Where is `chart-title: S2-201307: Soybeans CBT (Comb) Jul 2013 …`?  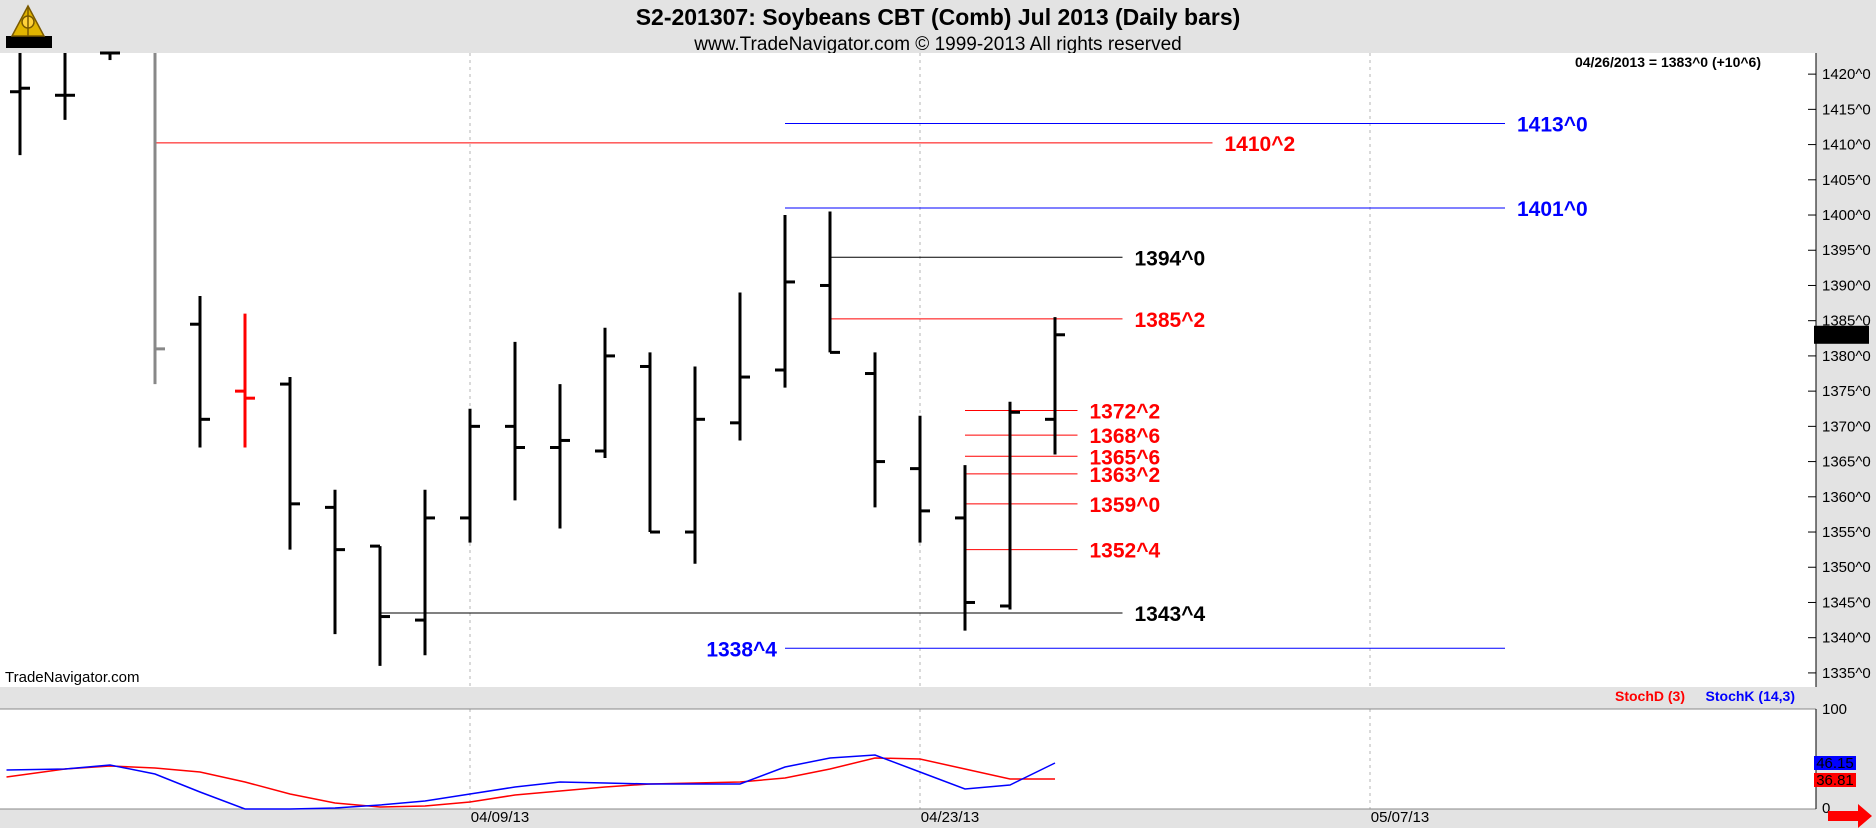 chart-title: S2-201307: Soybeans CBT (Comb) Jul 2013 … is located at coordinates (938, 17).